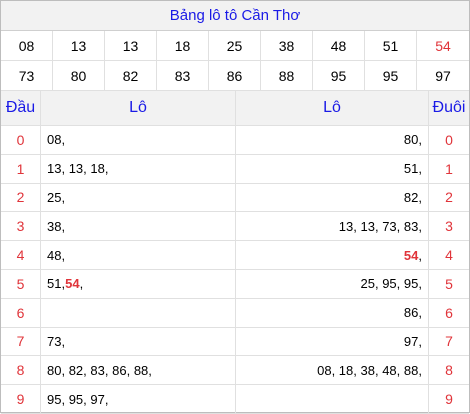  Describe the element at coordinates (332, 312) in the screenshot. I see `lo-right-cell: 86,` at that location.